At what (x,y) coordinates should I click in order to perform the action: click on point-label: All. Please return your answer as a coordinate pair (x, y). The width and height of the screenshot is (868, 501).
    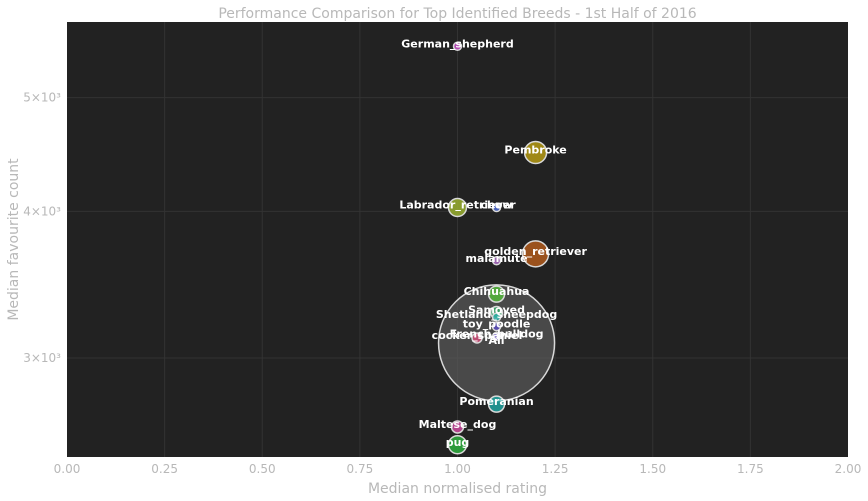
    Looking at the image, I should click on (497, 340).